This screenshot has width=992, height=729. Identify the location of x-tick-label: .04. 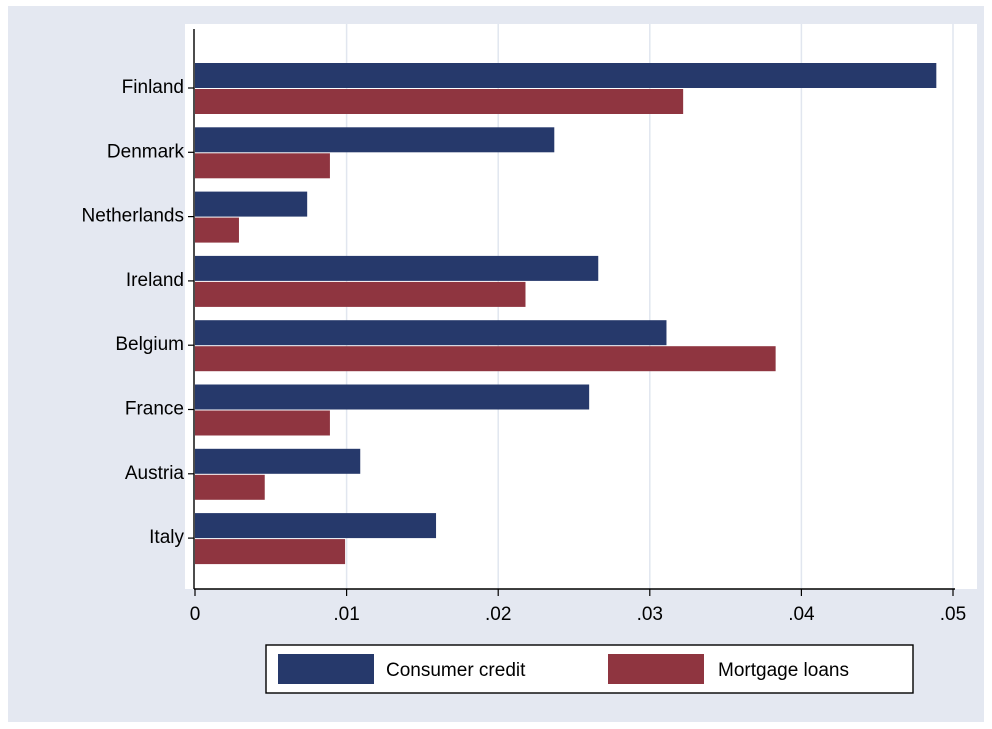
(801, 614).